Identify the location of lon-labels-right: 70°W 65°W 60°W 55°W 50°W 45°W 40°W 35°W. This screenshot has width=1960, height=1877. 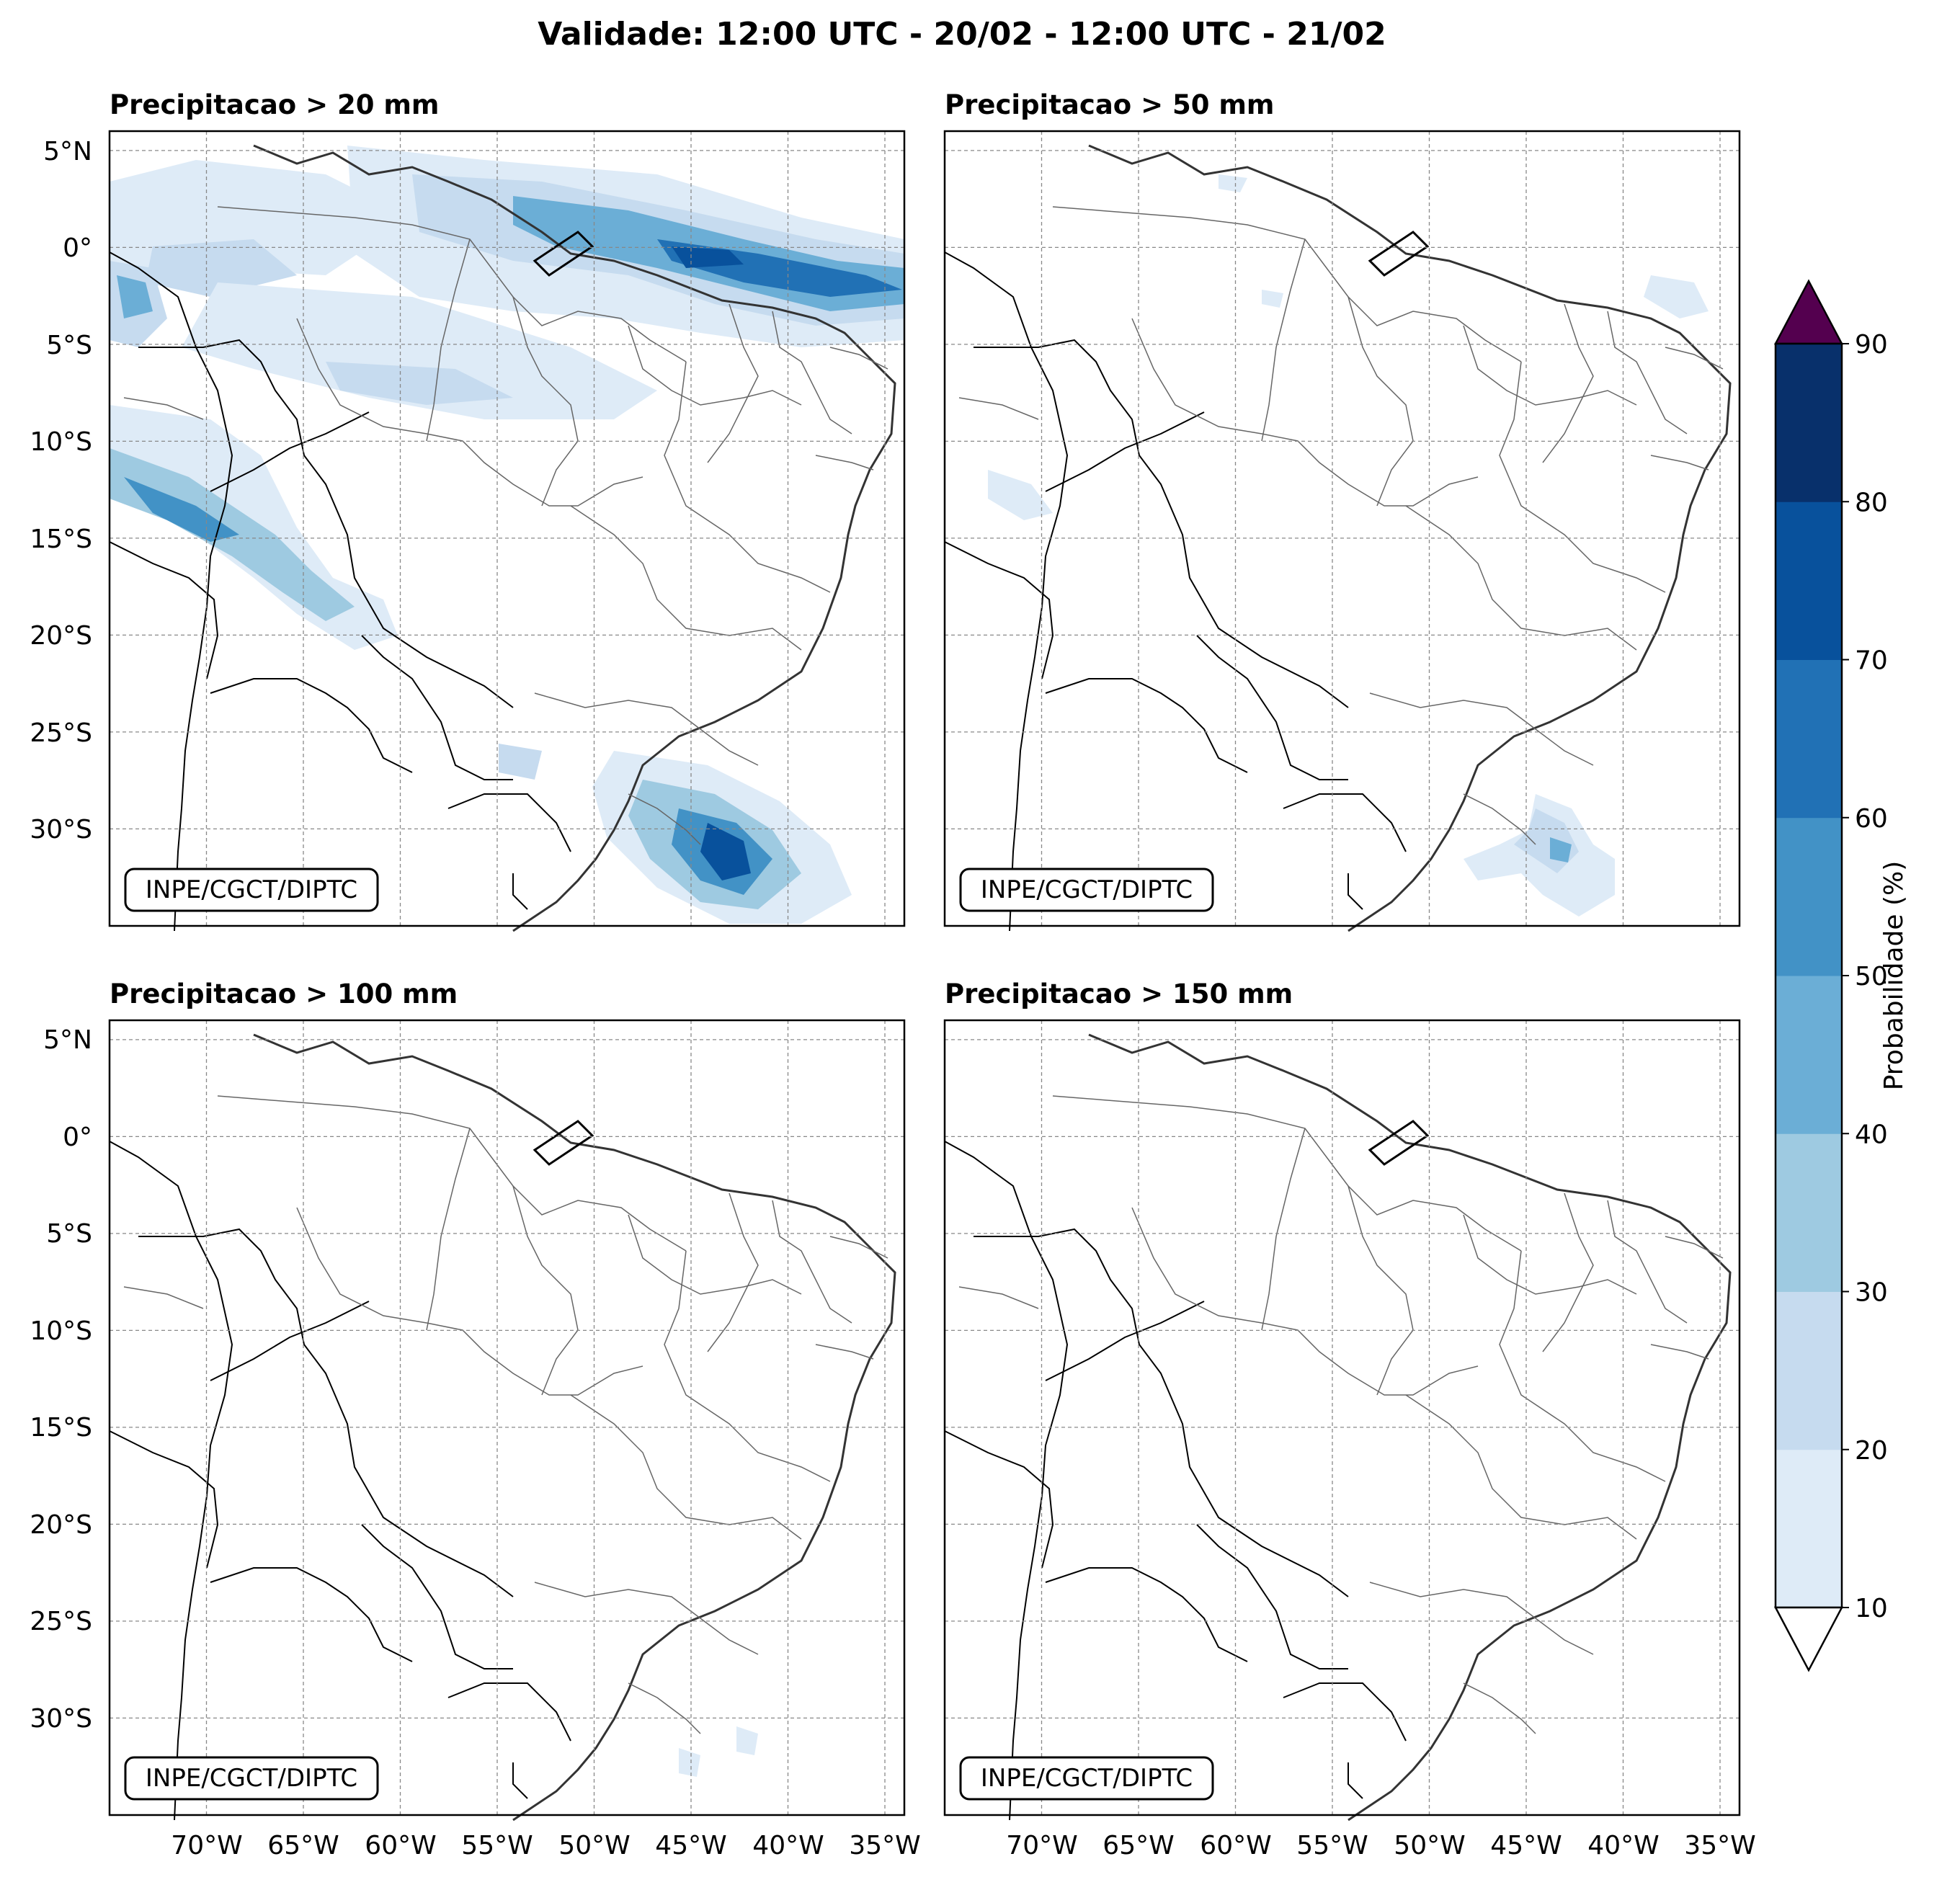
(1380, 1846).